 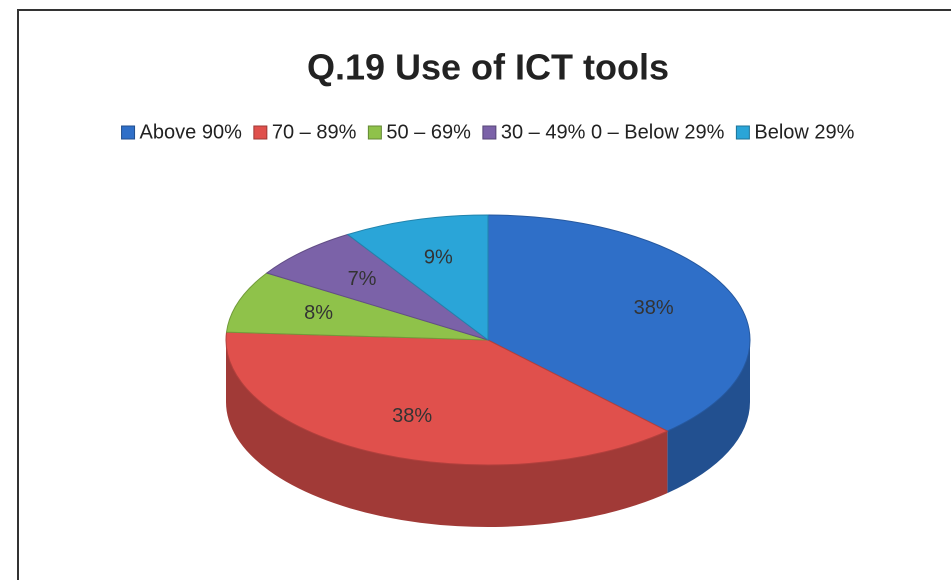 What do you see at coordinates (428, 132) in the screenshot?
I see `legend-label: 50 – 69%` at bounding box center [428, 132].